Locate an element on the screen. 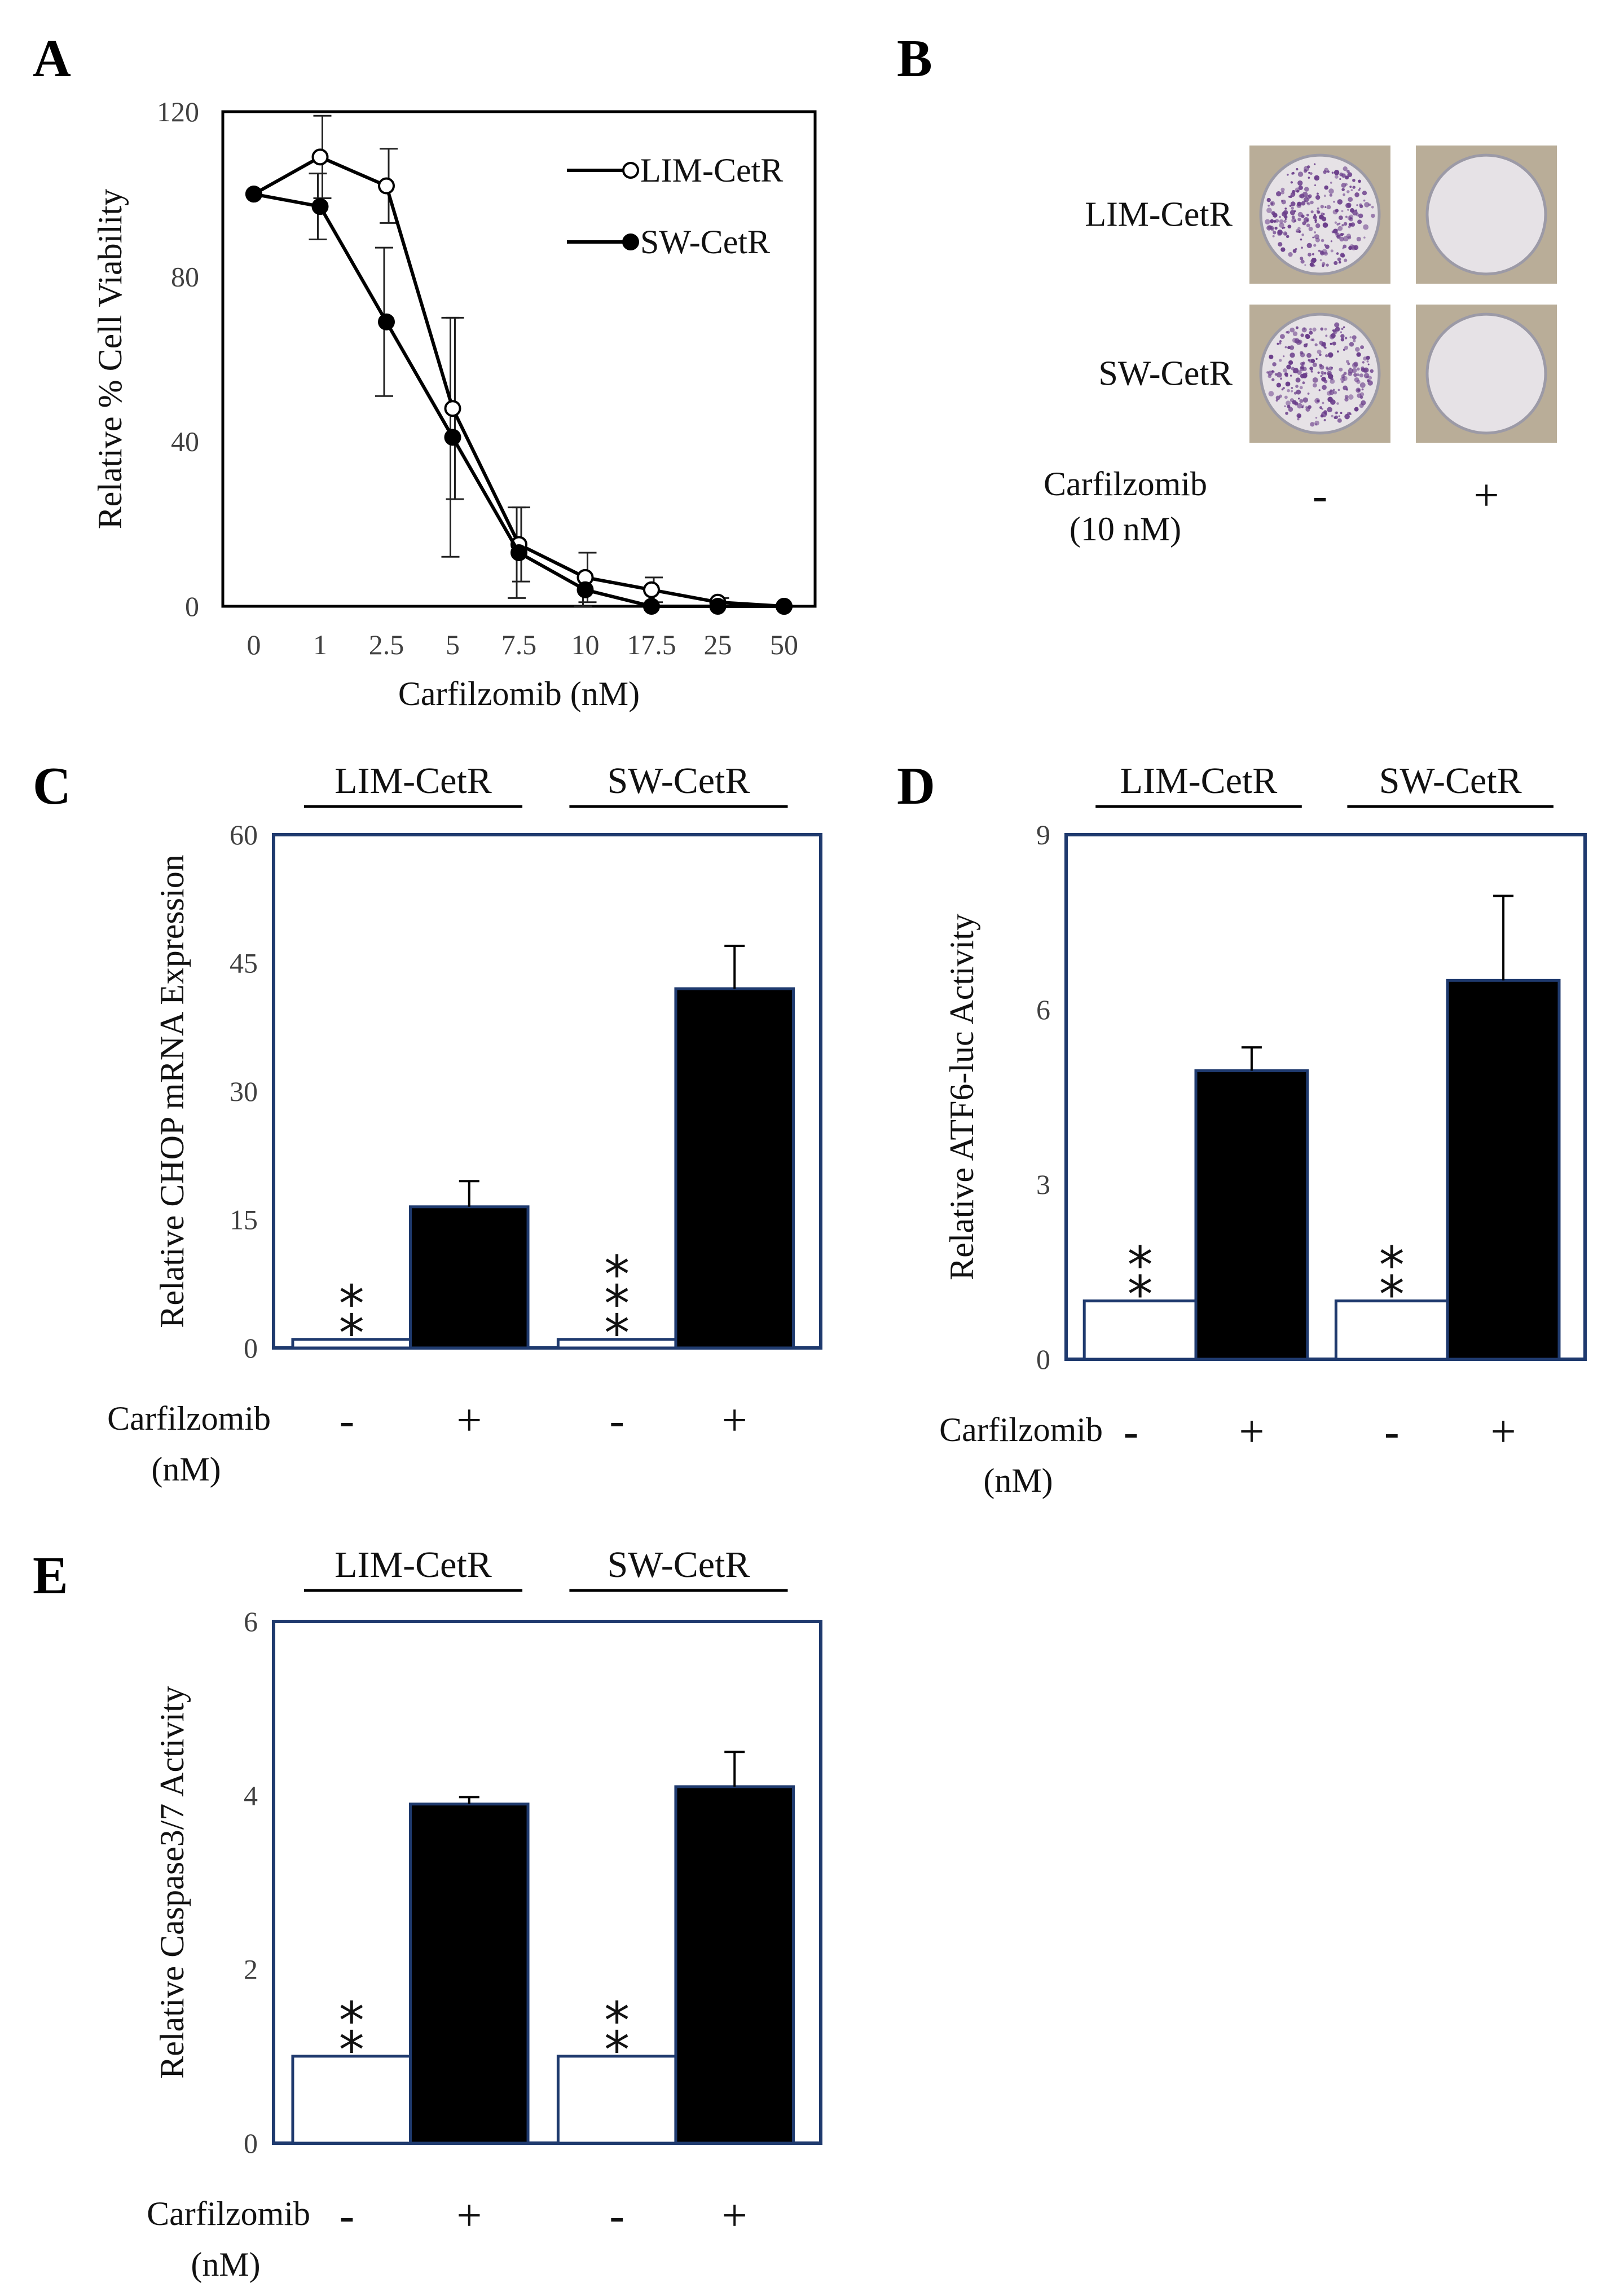 The height and width of the screenshot is (2296, 1624). x-tick-label: 25 is located at coordinates (718, 645).